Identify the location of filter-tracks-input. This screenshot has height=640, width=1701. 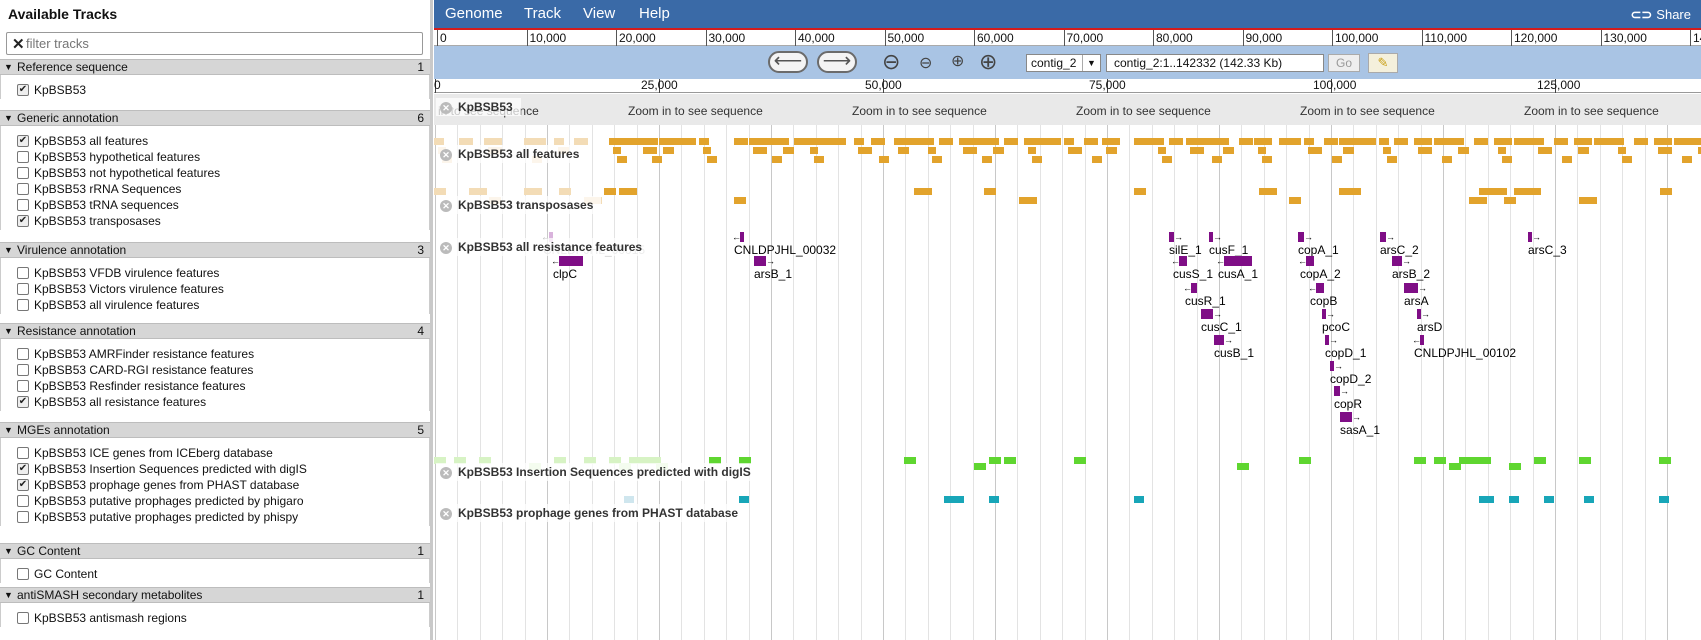
(221, 43).